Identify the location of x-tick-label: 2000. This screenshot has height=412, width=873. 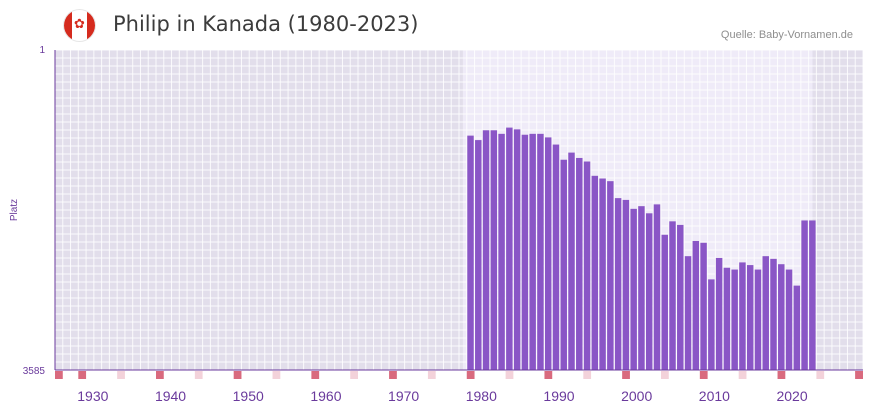
(636, 396).